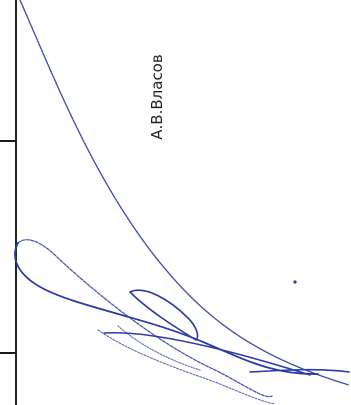 The image size is (351, 405). What do you see at coordinates (16, 202) in the screenshot?
I see `left-margin-rule` at bounding box center [16, 202].